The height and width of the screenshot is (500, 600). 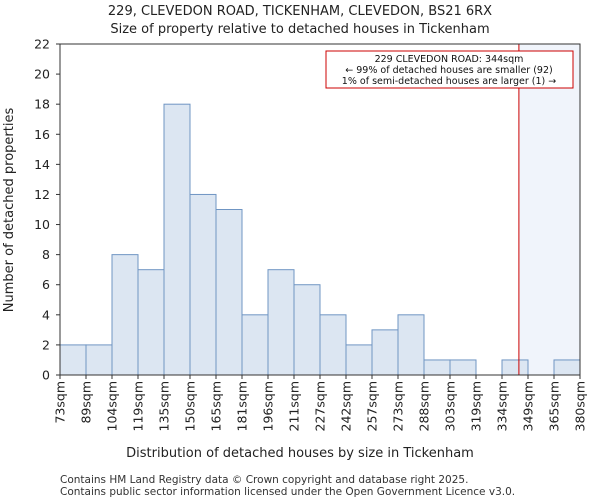 I want to click on x-tick-label: 242sqm, so click(x=346, y=406).